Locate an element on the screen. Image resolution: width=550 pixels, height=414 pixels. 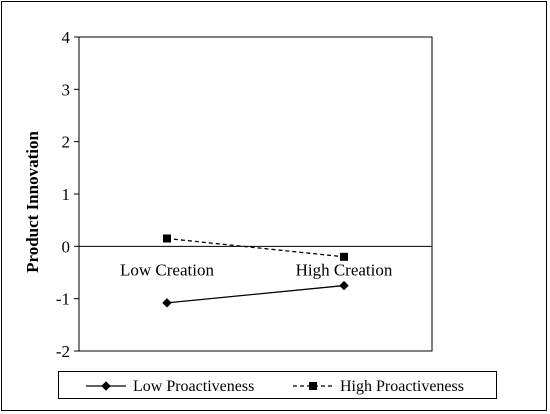
category-label: Low Creation is located at coordinates (167, 269).